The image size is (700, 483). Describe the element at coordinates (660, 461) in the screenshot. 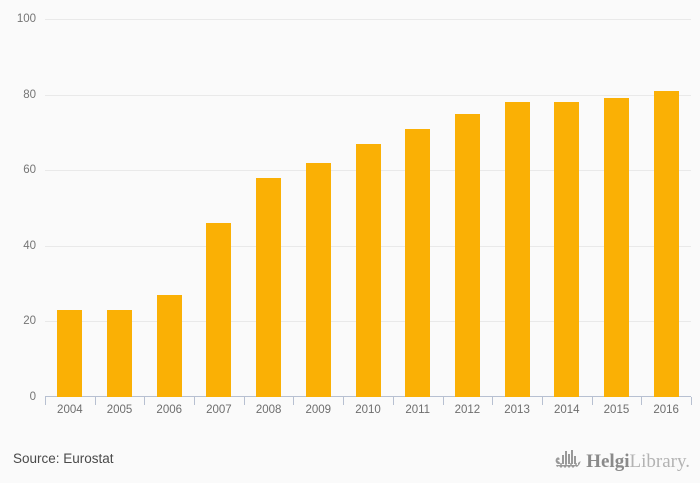

I see `logo-text-light: Library.` at that location.